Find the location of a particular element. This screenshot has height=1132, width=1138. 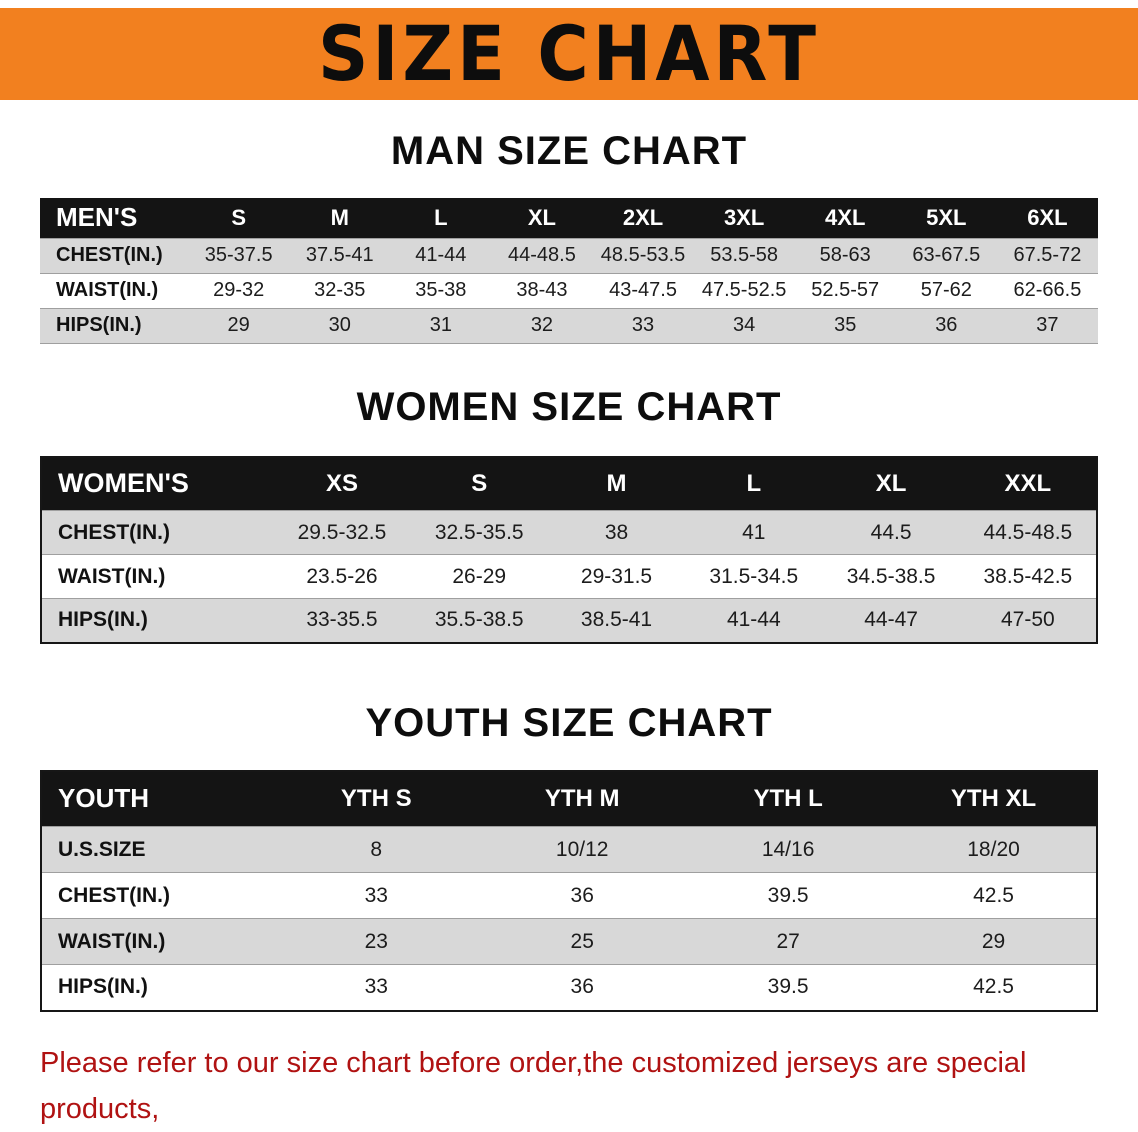

table-row: U.S.SIZE 8 10/12 14/16 18/20 is located at coordinates (569, 849).